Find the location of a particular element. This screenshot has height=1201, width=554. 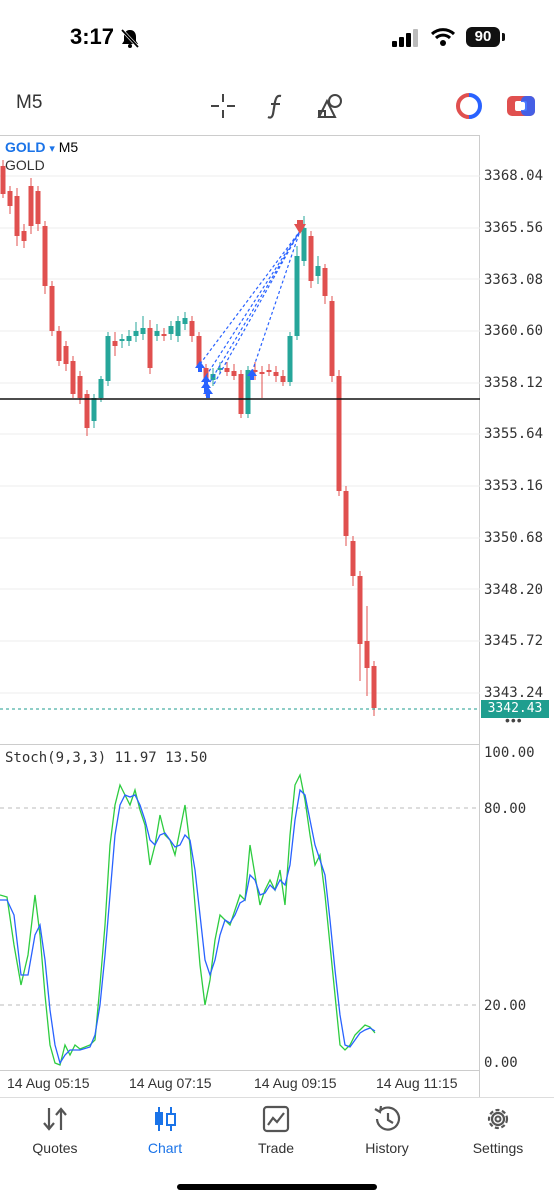

home-indicator is located at coordinates (277, 1187).